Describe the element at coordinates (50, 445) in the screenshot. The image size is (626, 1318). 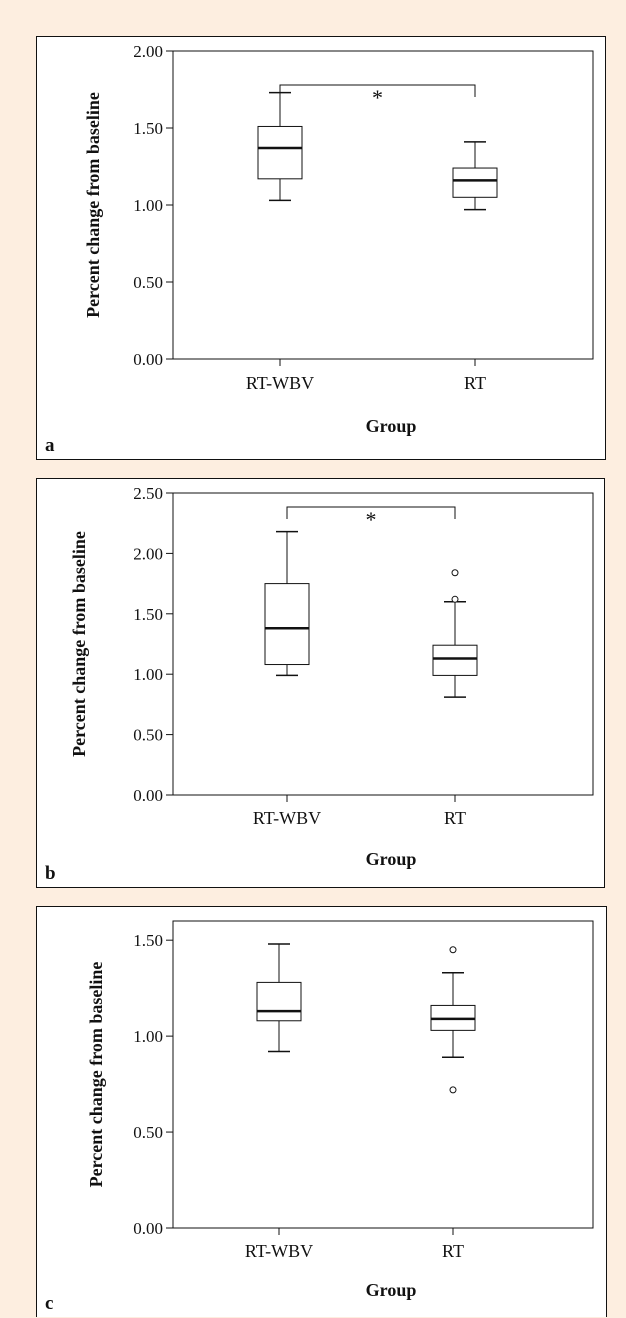
I see `panel-label-a: a` at that location.